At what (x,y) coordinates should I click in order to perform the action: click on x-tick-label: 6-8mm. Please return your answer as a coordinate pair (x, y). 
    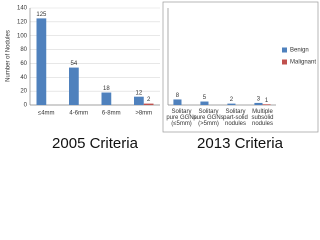
    Looking at the image, I should click on (111, 114).